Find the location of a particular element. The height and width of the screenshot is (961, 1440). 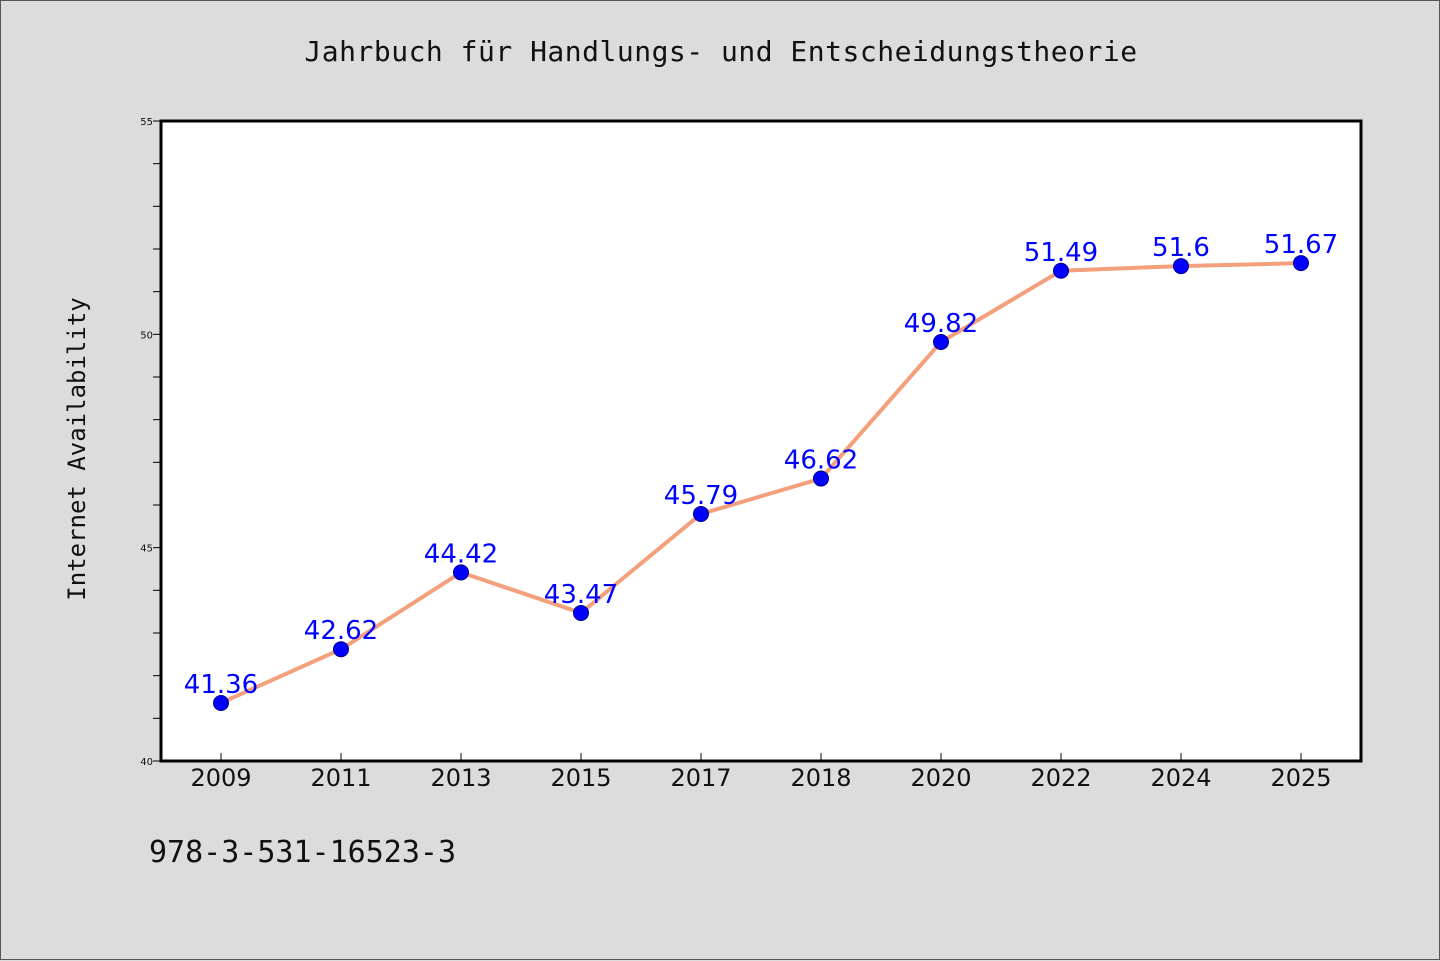

data-label: 51.6 is located at coordinates (1181, 248).